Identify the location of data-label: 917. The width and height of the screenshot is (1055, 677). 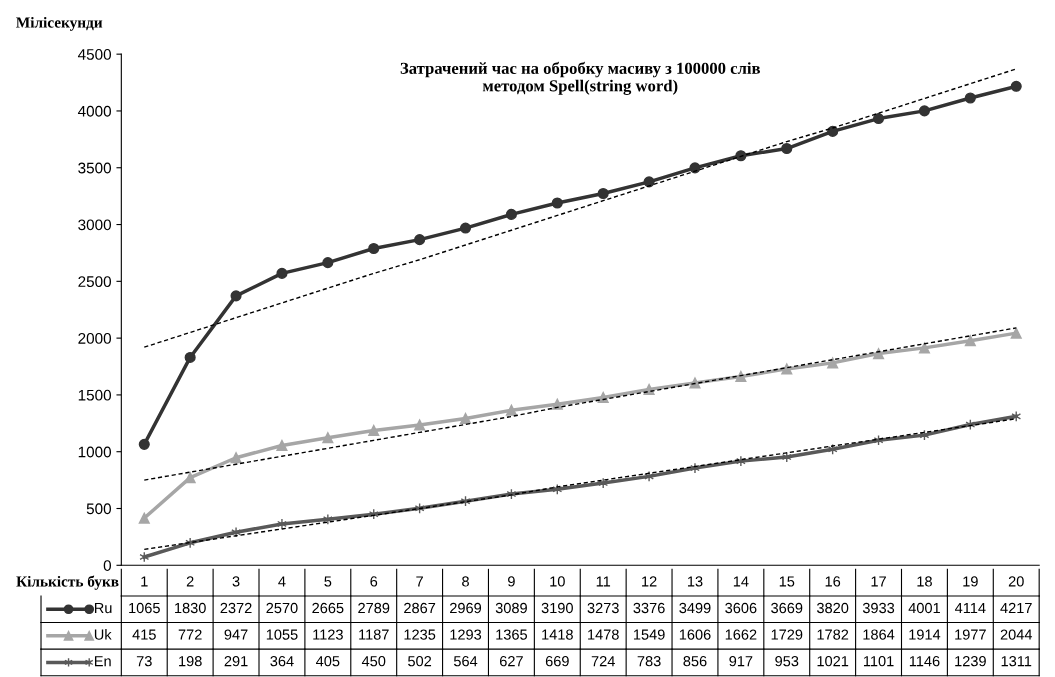
(741, 661).